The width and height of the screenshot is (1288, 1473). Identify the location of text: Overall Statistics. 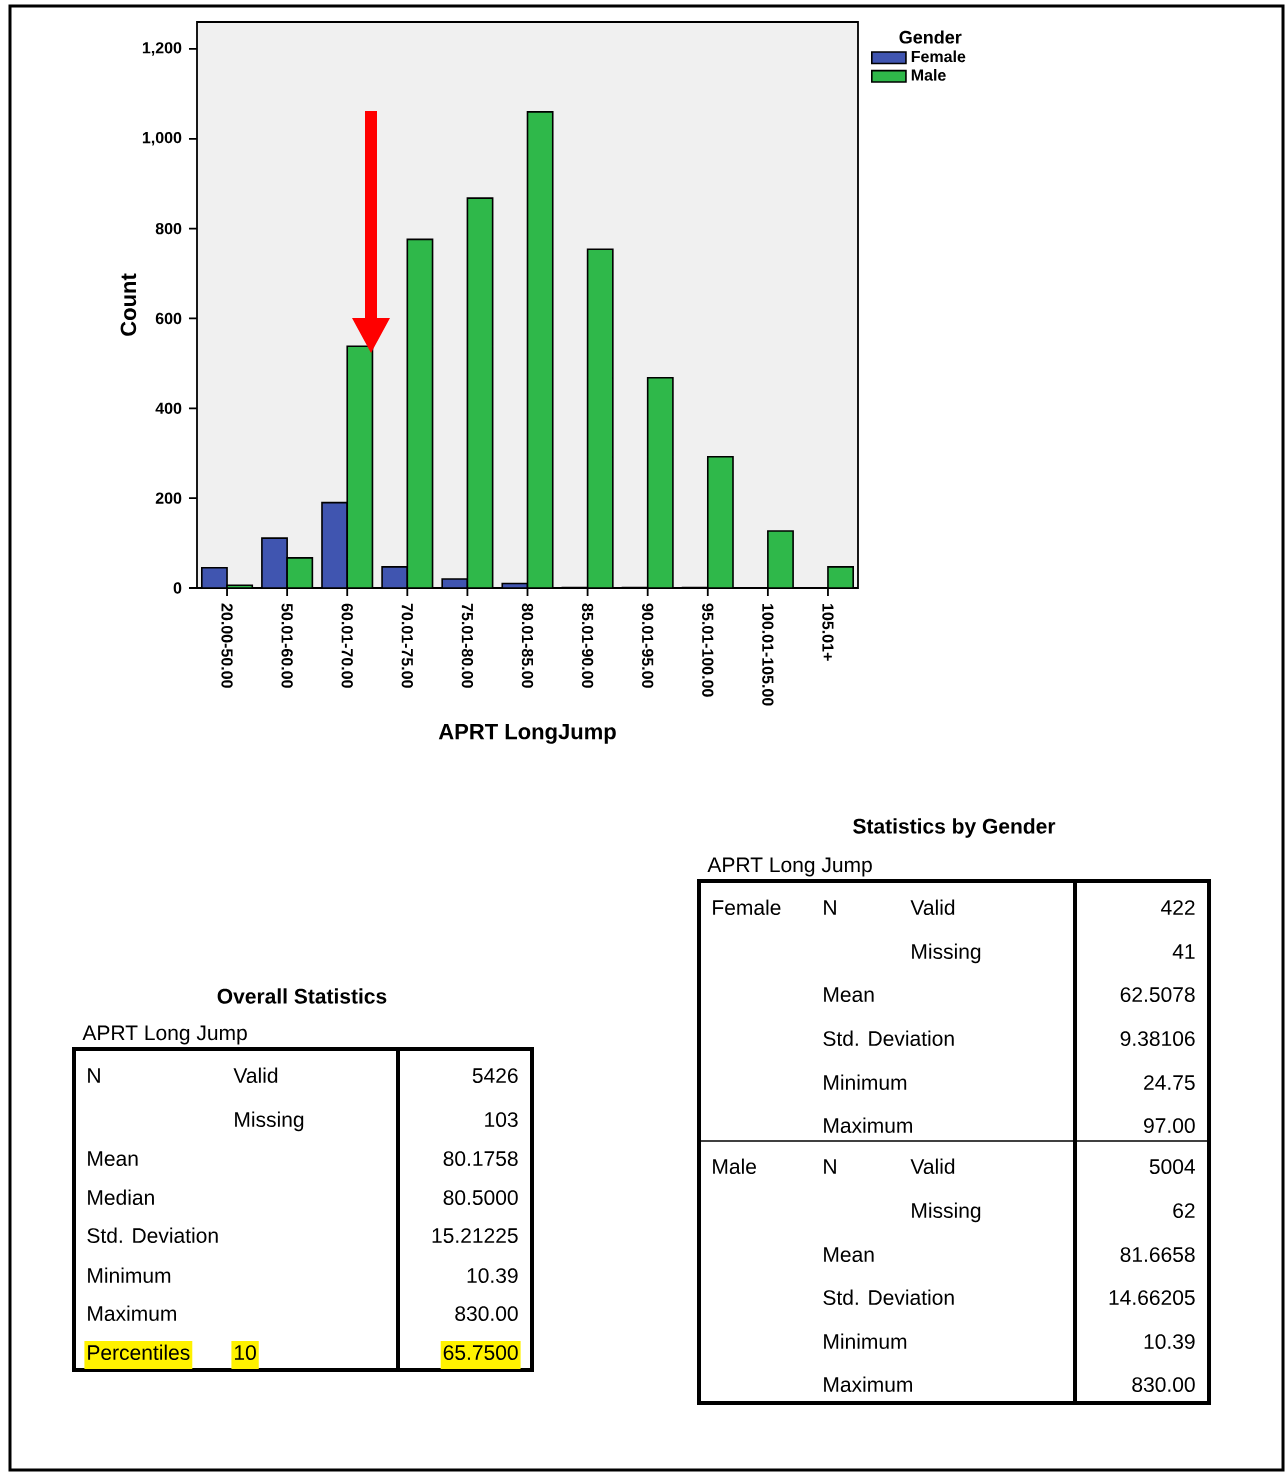
(302, 996).